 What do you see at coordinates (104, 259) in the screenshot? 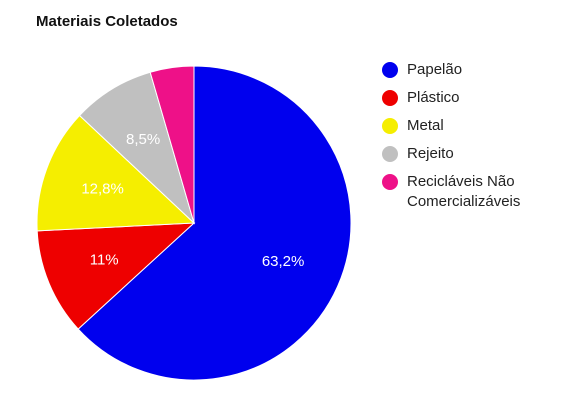
I see `slice-label-plastico: 11%` at bounding box center [104, 259].